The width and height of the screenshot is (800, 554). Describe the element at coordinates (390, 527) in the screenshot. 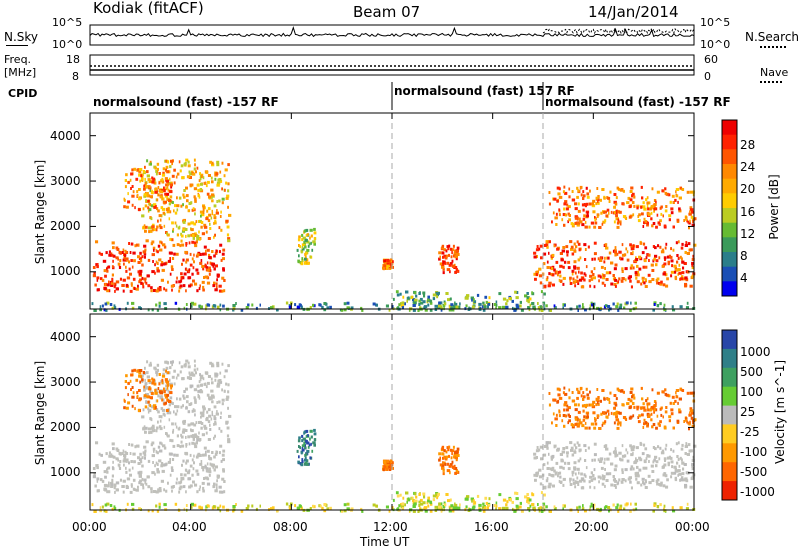

I see `xtick-3: 12:00` at that location.